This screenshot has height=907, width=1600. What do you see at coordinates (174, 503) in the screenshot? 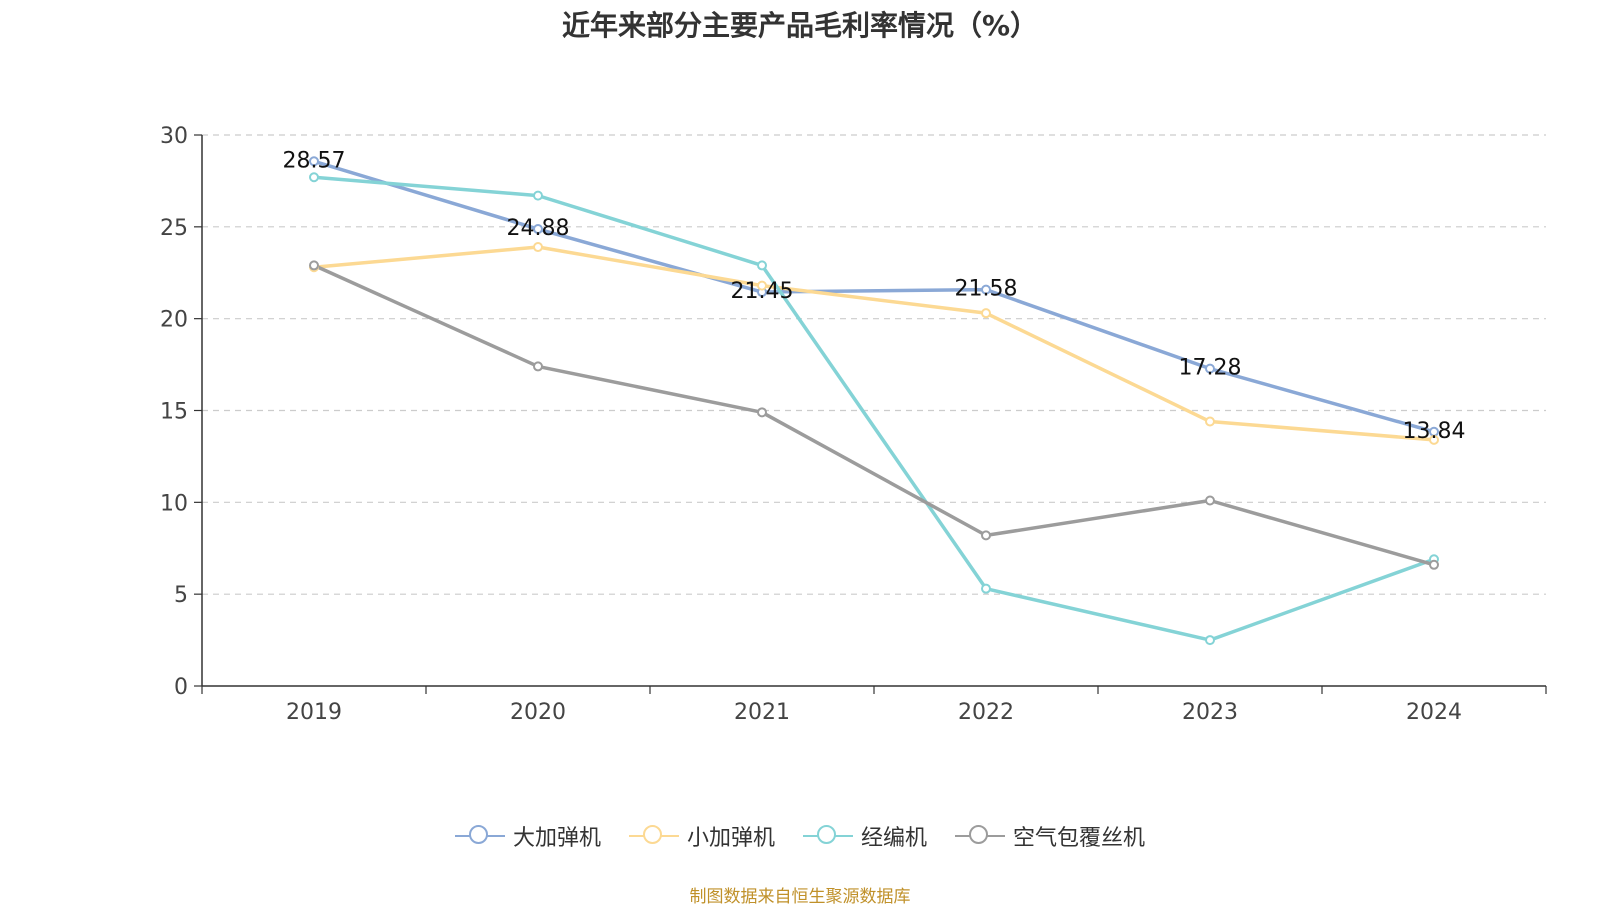
I see `y-tick-label: 10` at bounding box center [174, 503].